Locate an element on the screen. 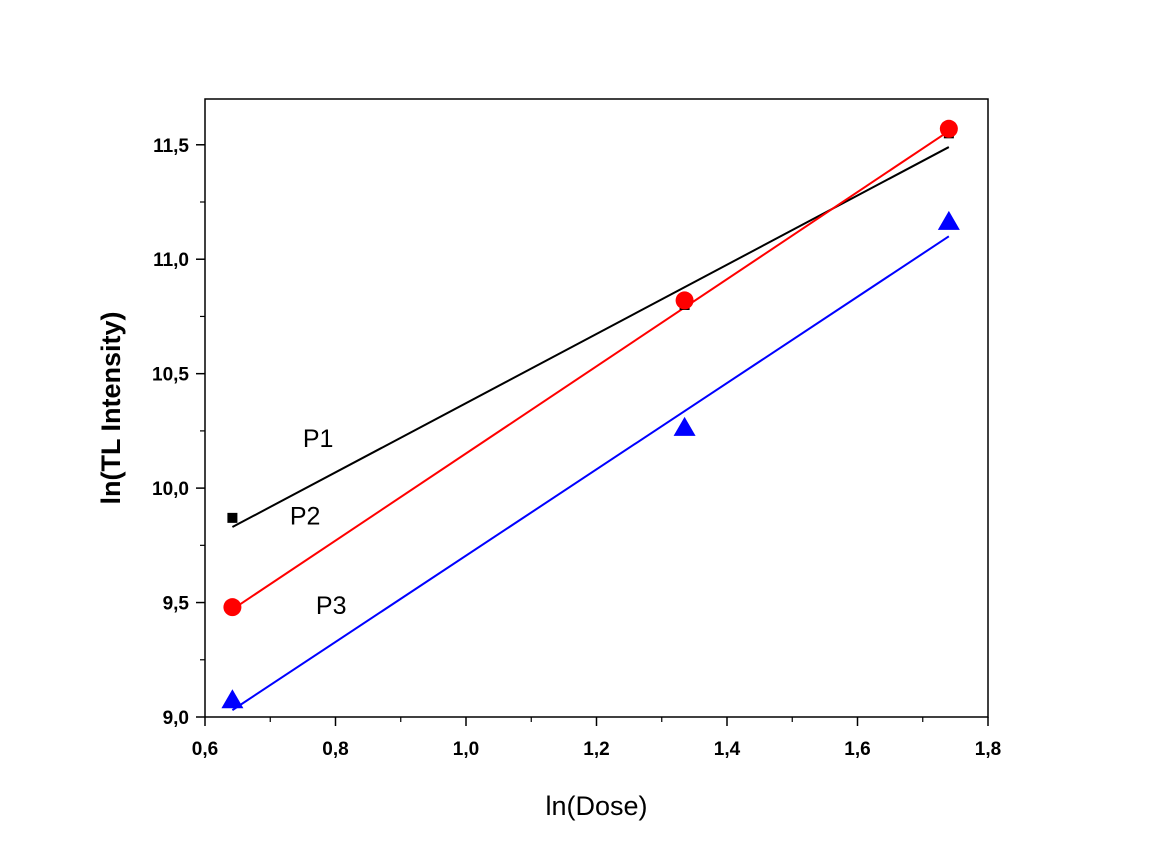 This screenshot has height=868, width=1151. x-tick-label: 0,6 is located at coordinates (205, 749).